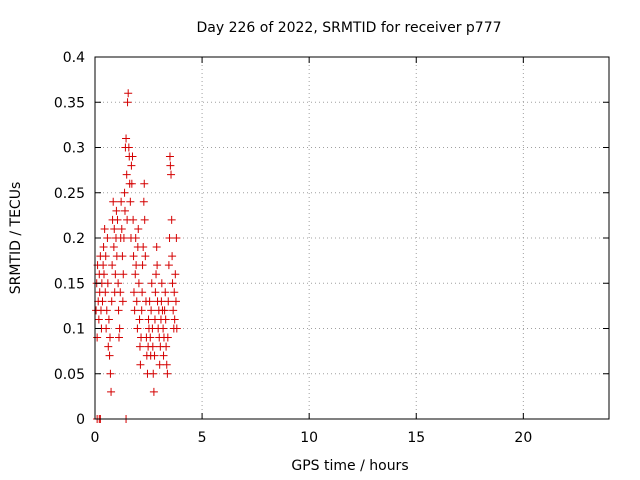  What do you see at coordinates (74, 149) in the screenshot?
I see `y-tick-label: 0.3` at bounding box center [74, 149].